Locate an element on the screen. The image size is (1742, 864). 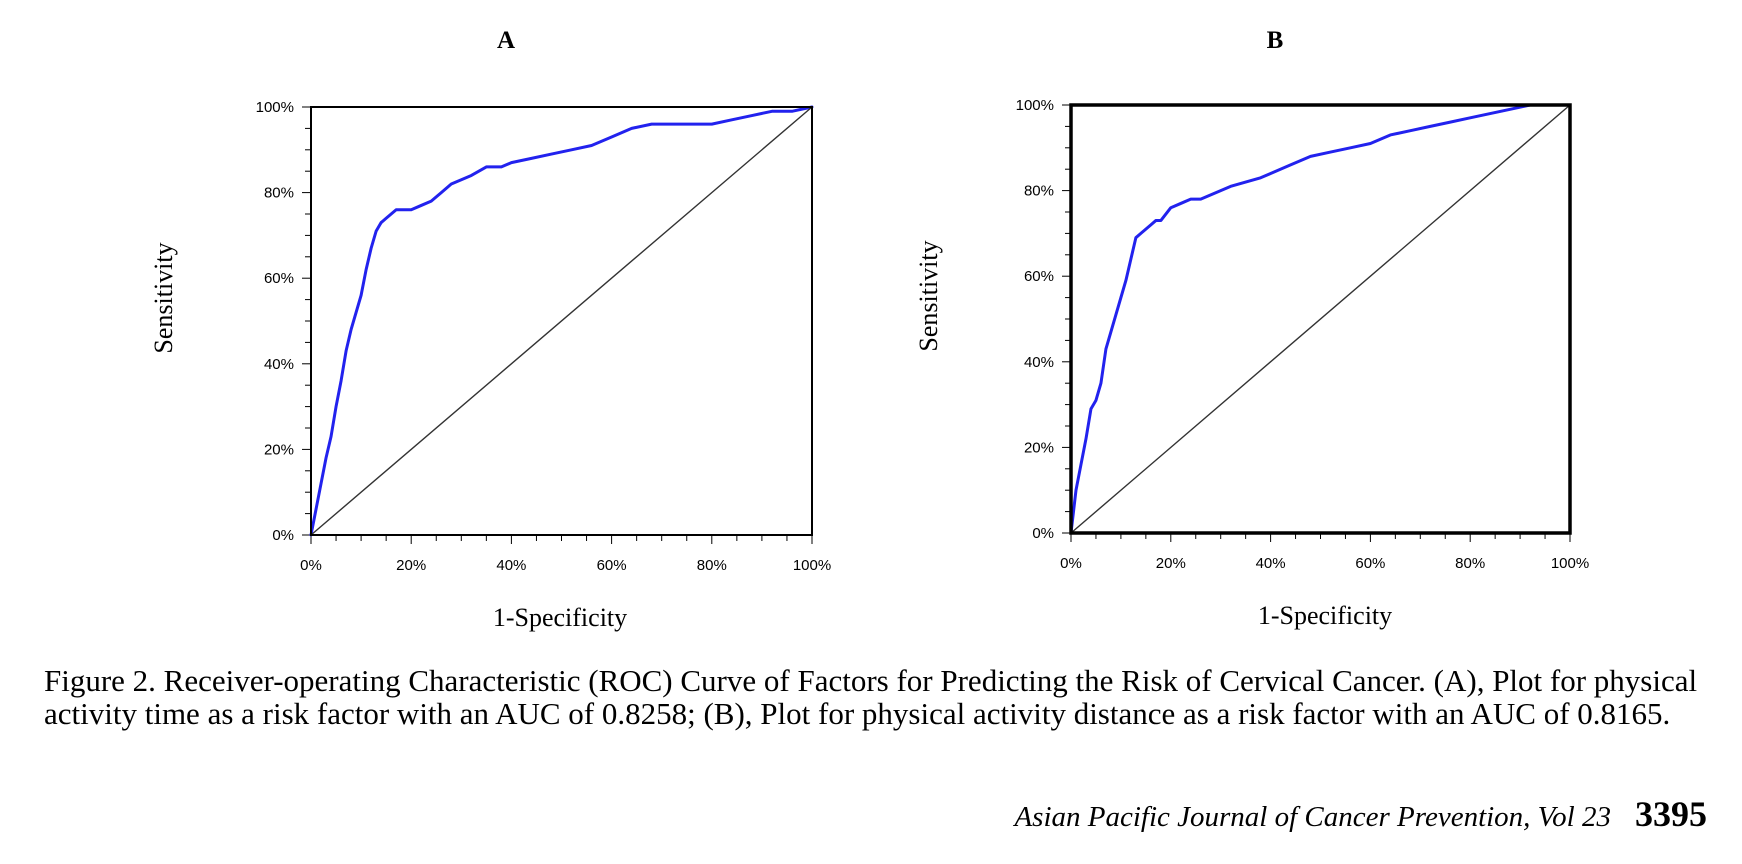
chart-a-title: A is located at coordinates (506, 40).